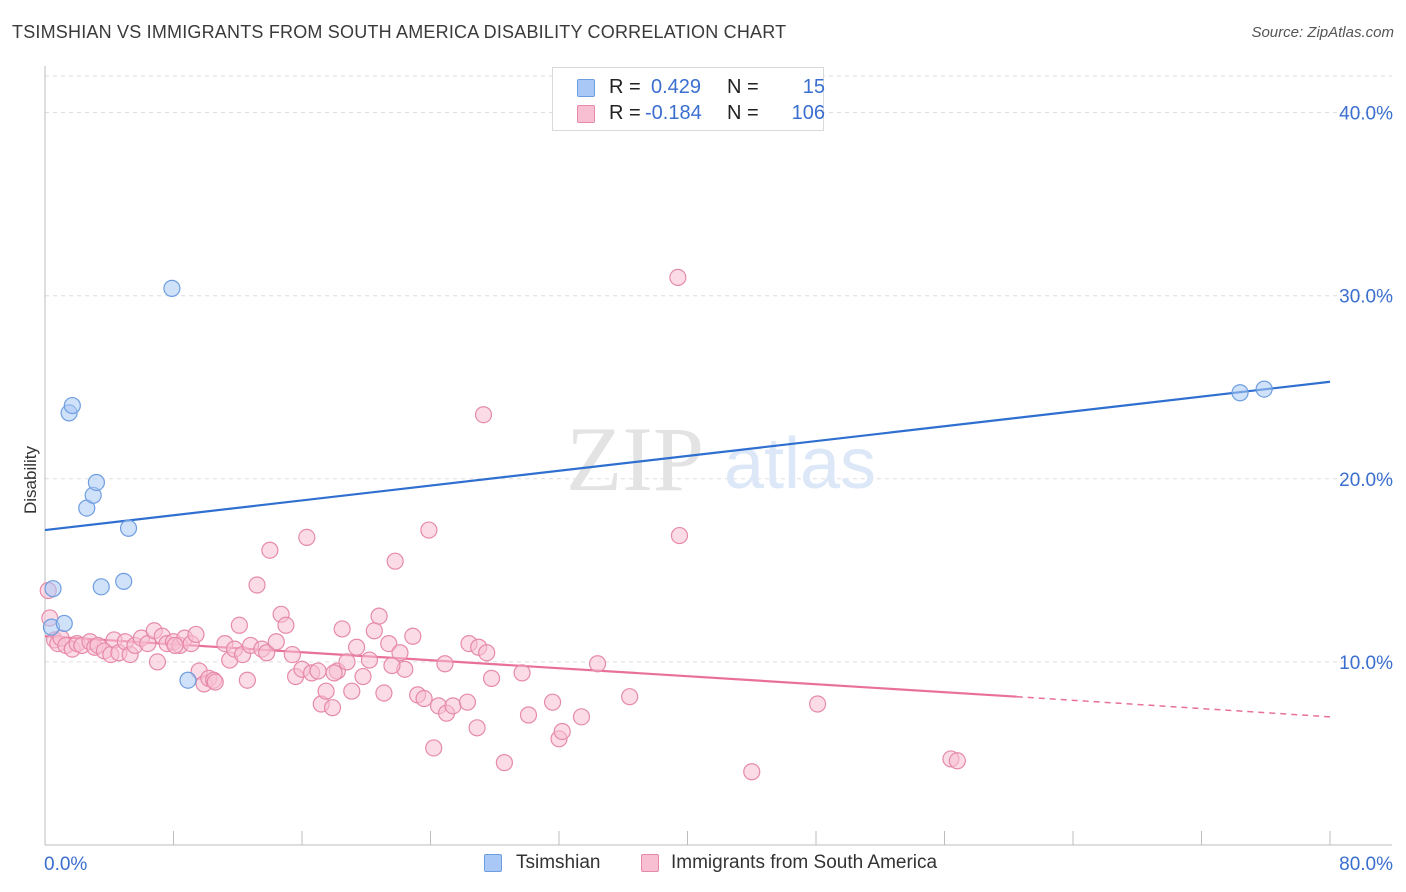 This screenshot has height=892, width=1406. Describe the element at coordinates (808, 113) in the screenshot. I see `legend-n-value: 106` at that location.